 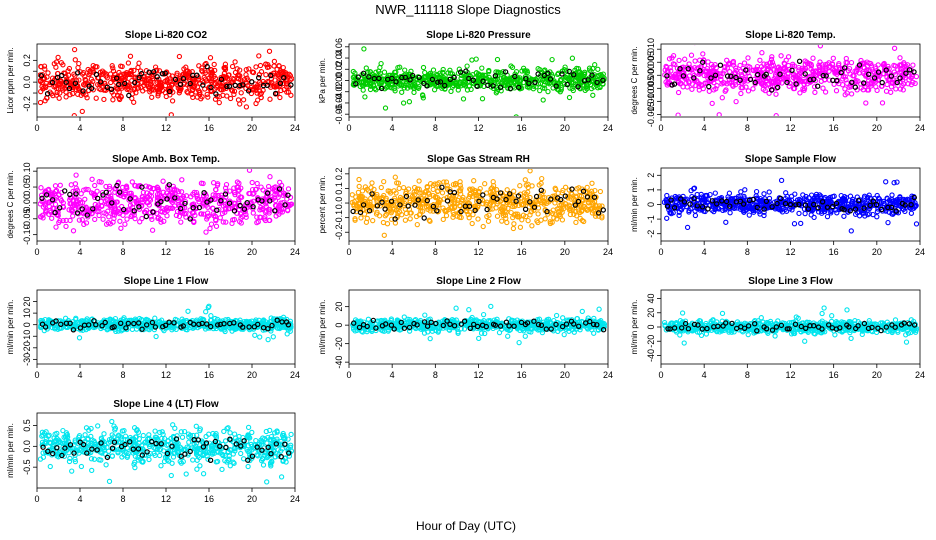 I want to click on series-points, so click(x=166, y=323).